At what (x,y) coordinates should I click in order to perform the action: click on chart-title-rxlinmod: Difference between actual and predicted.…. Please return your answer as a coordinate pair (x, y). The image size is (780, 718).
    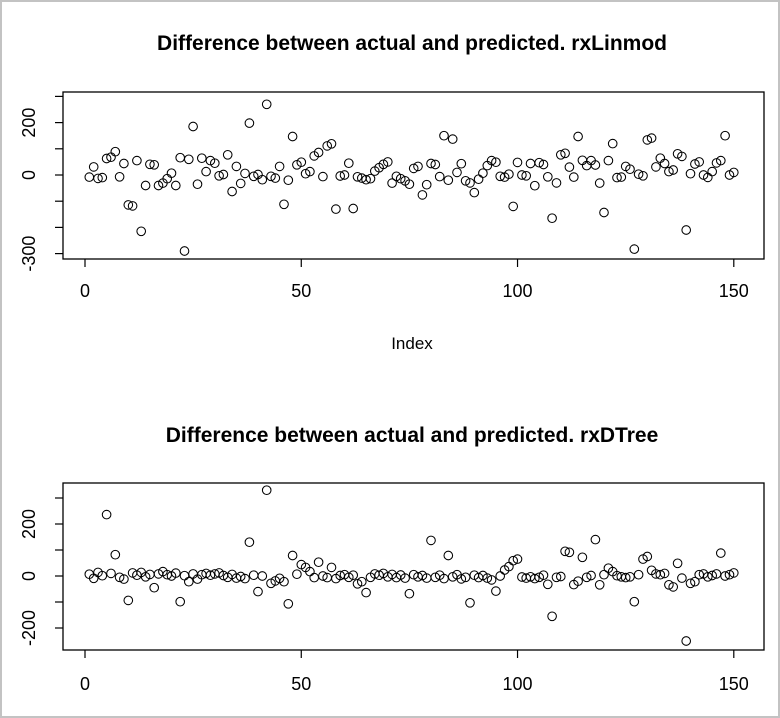
    Looking at the image, I should click on (412, 43).